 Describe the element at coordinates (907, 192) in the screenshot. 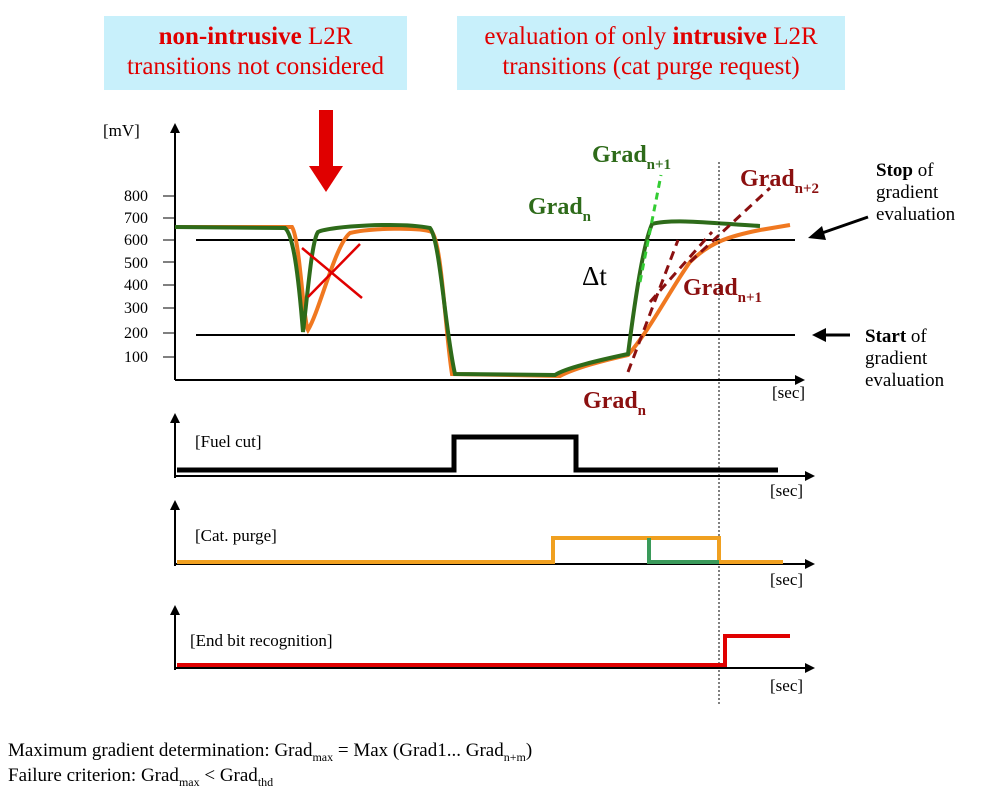

I see `stop-line2: gradient` at that location.